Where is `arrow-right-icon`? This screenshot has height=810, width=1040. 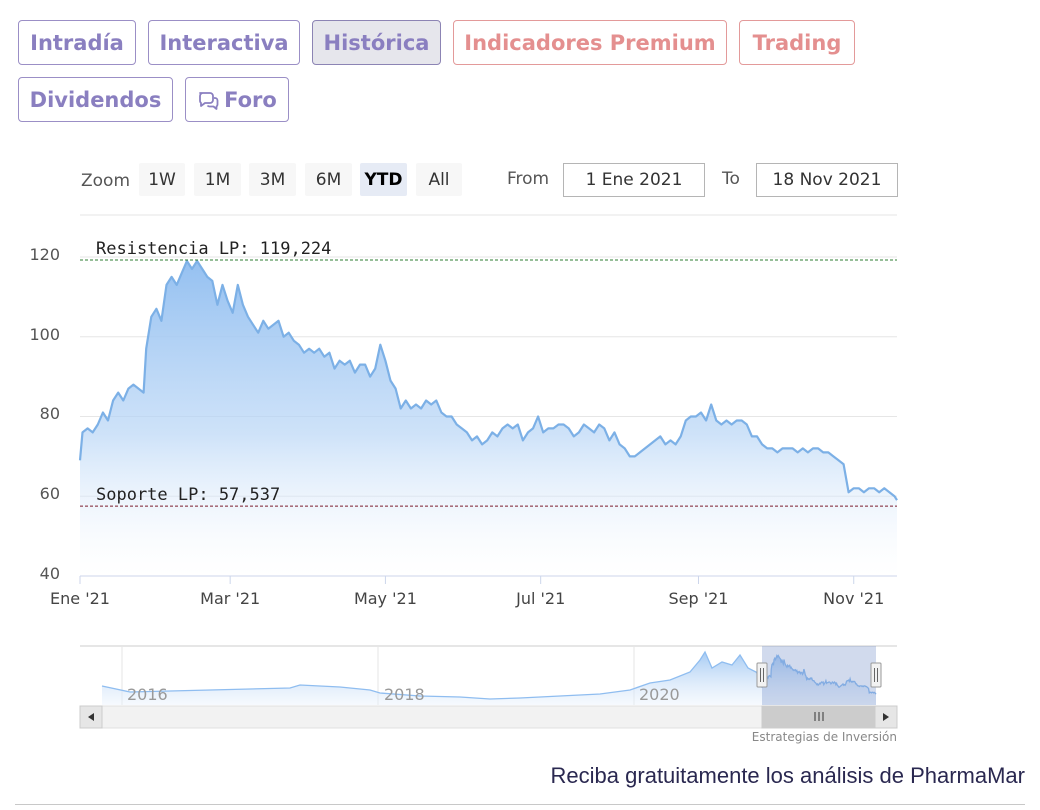
arrow-right-icon is located at coordinates (886, 717).